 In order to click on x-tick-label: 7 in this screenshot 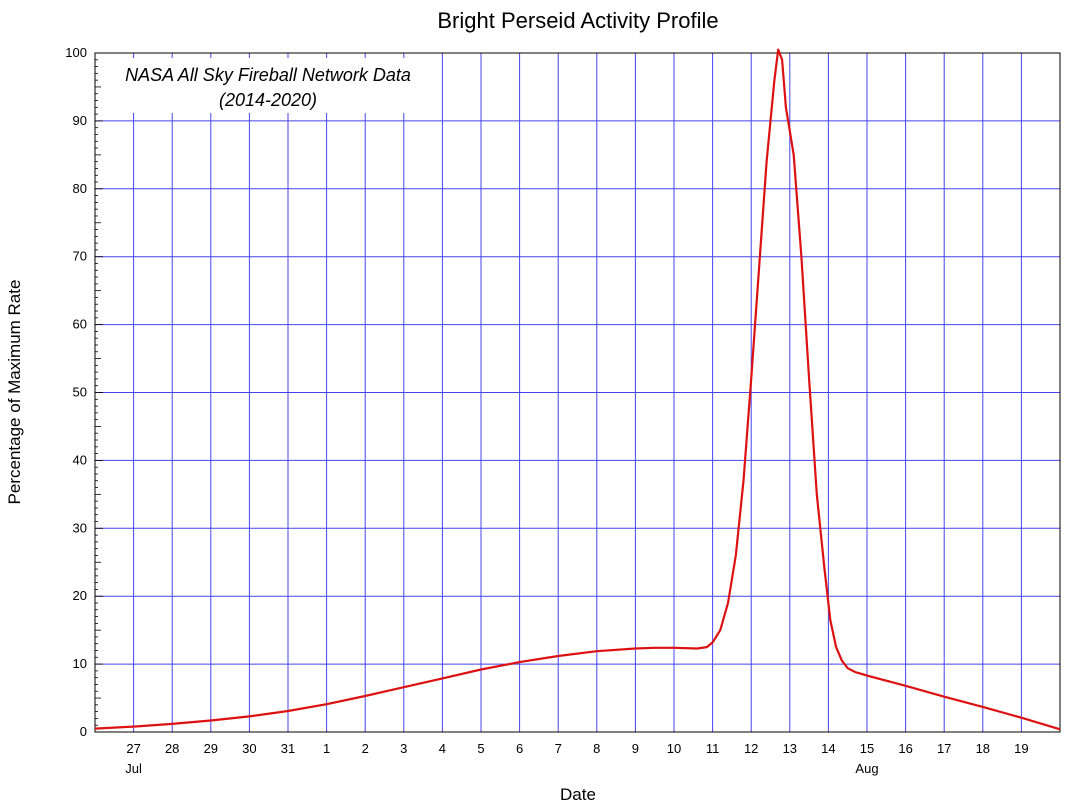, I will do `click(558, 748)`.